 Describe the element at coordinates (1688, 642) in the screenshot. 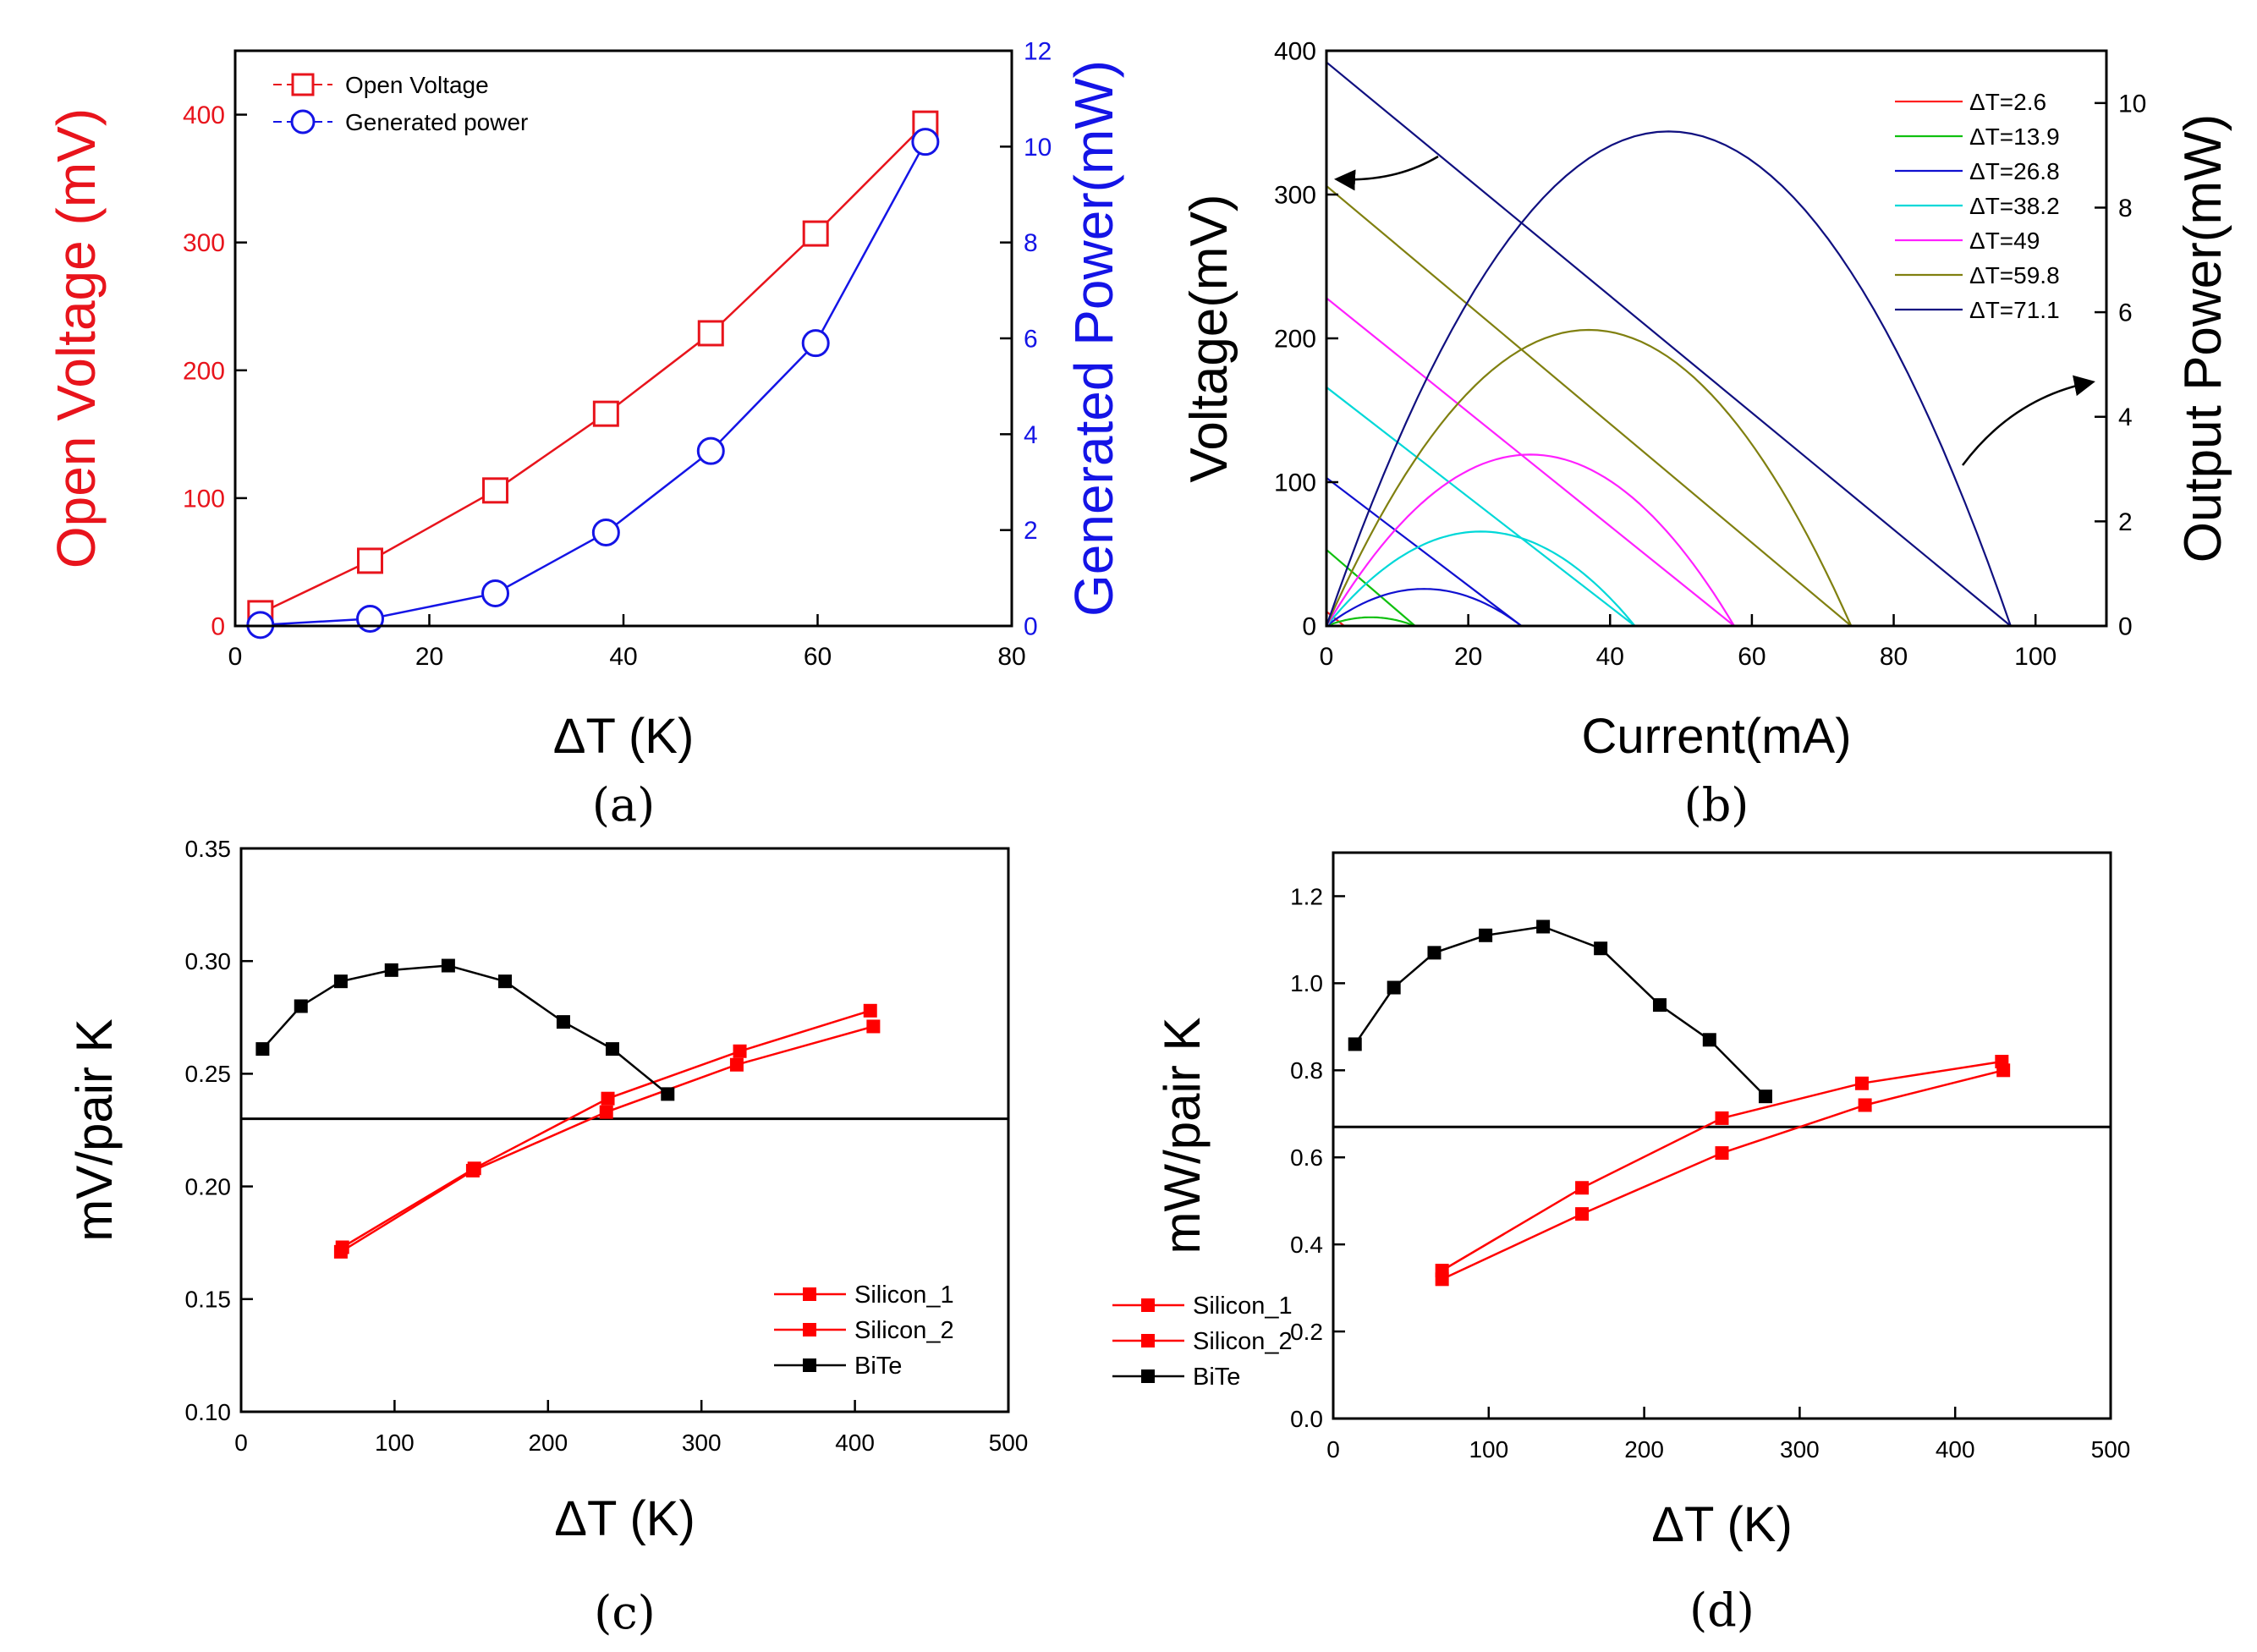

I see `x-ticks-b: 0 20 40 60 80 100` at that location.